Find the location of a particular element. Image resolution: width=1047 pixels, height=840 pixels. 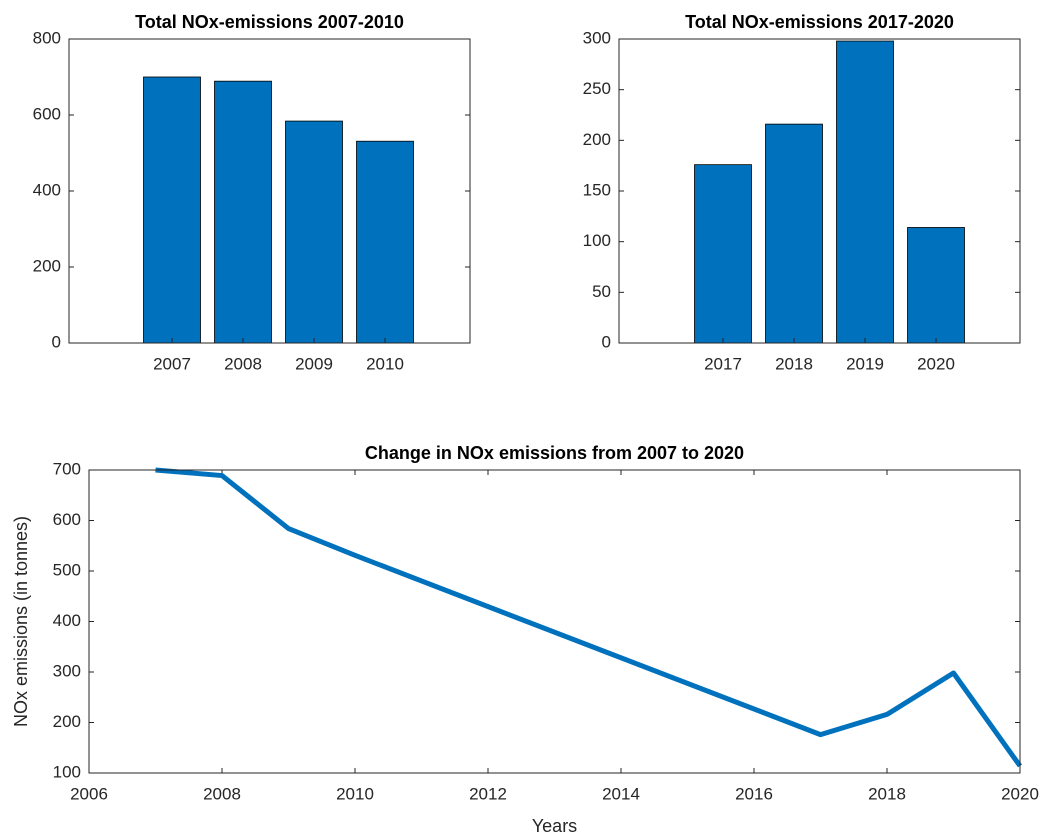

y-tick-label: 50 is located at coordinates (601, 291).